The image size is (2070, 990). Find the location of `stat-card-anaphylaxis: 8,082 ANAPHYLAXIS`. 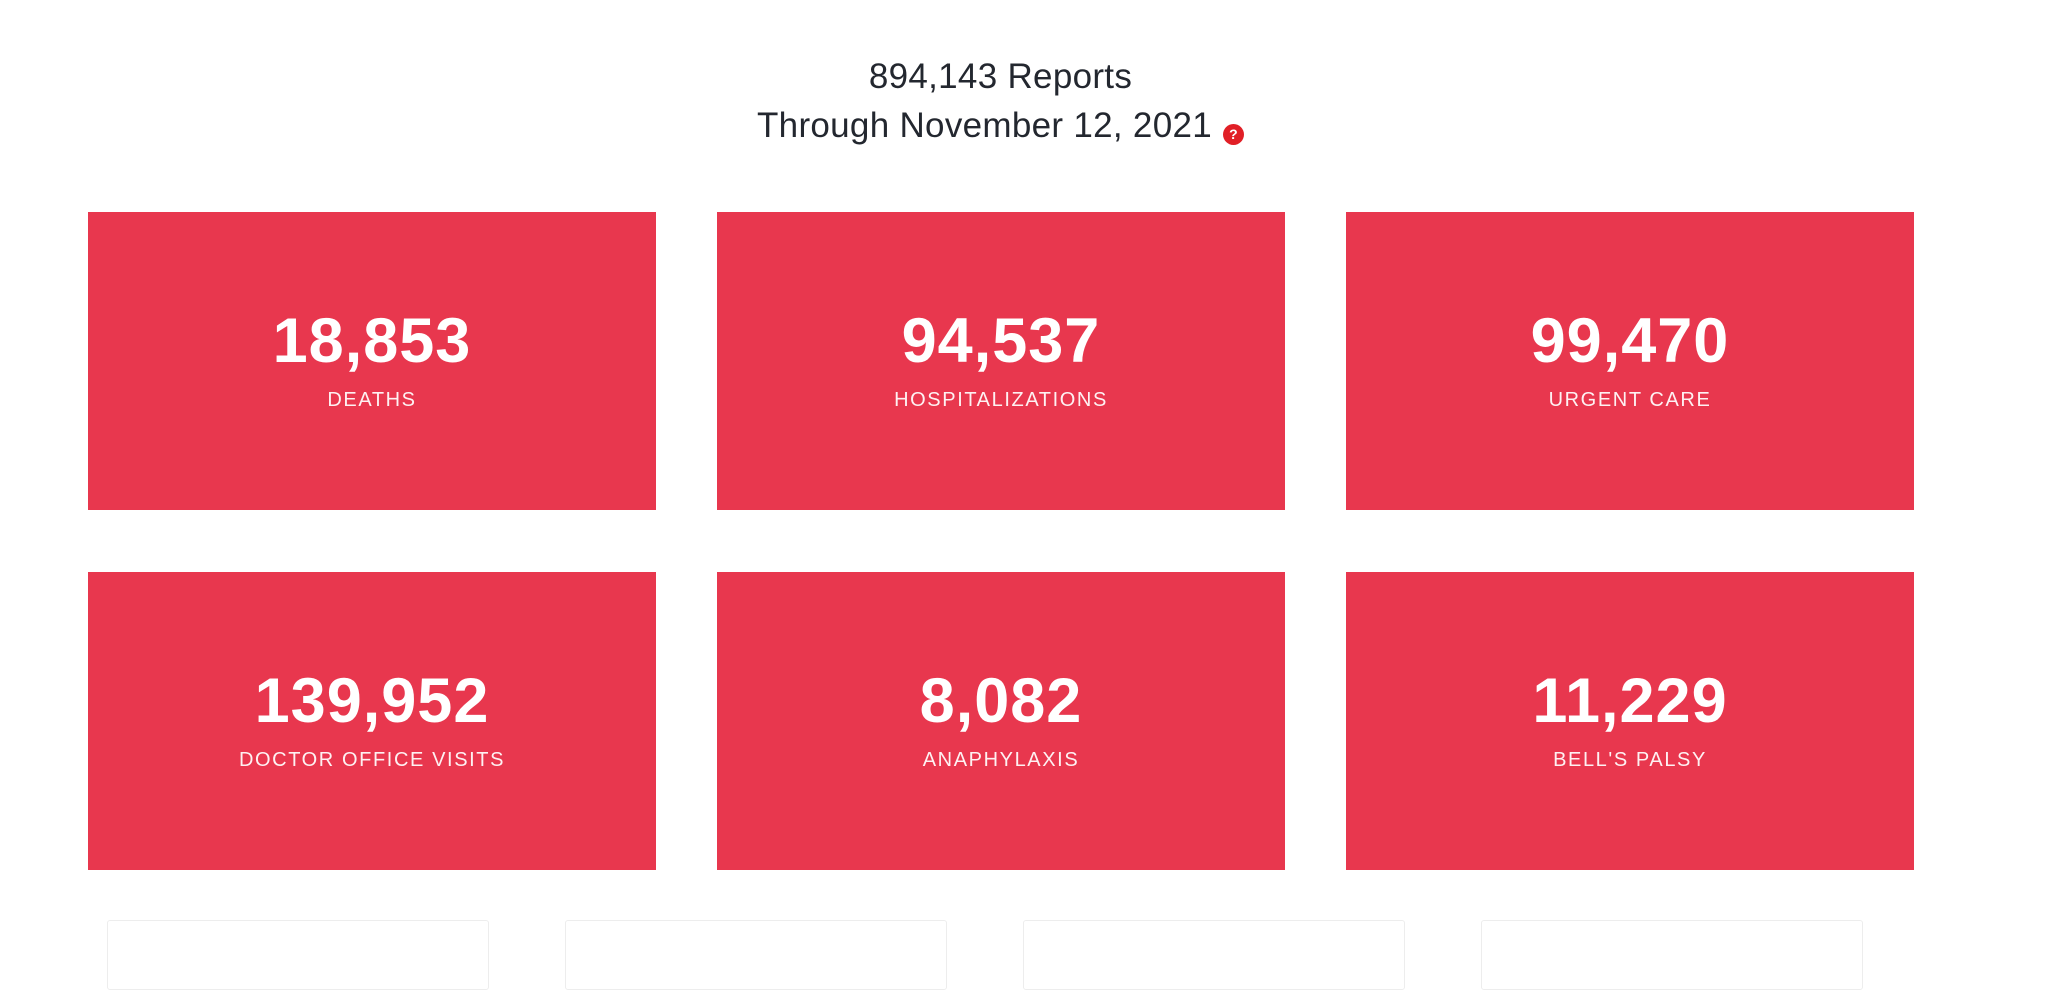

stat-card-anaphylaxis: 8,082 ANAPHYLAXIS is located at coordinates (1001, 721).